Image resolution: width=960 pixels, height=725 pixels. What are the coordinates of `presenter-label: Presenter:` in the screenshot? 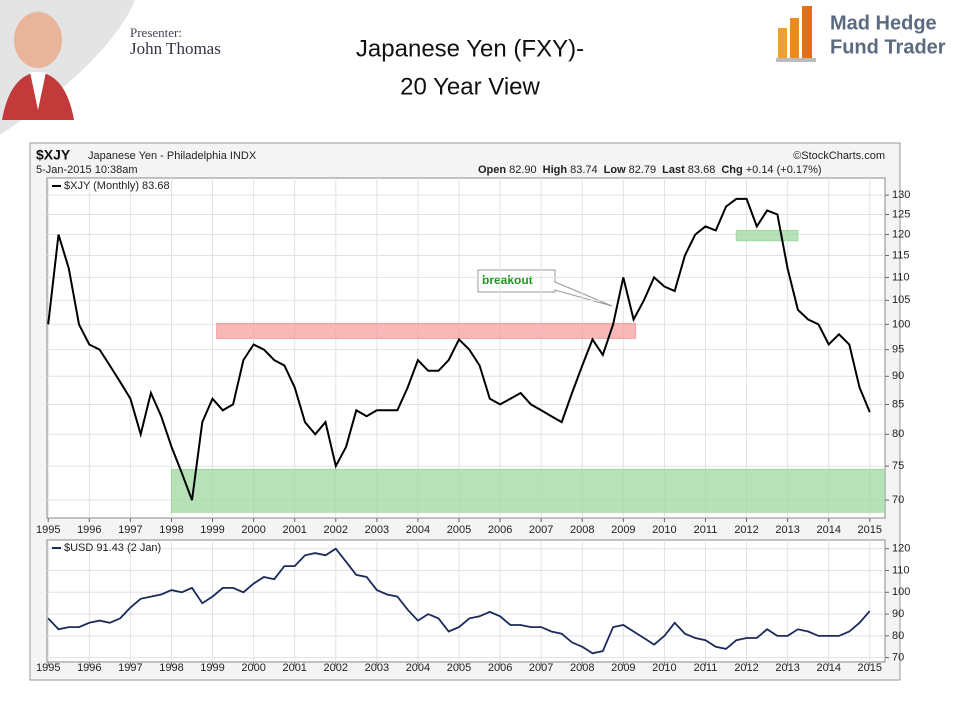 It's located at (156, 32).